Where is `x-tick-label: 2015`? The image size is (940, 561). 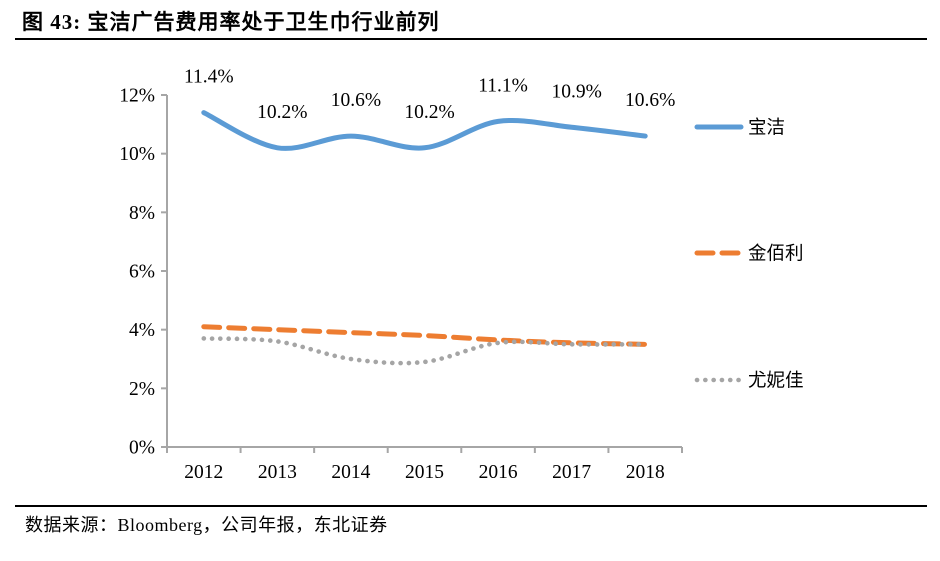
x-tick-label: 2015 is located at coordinates (424, 472).